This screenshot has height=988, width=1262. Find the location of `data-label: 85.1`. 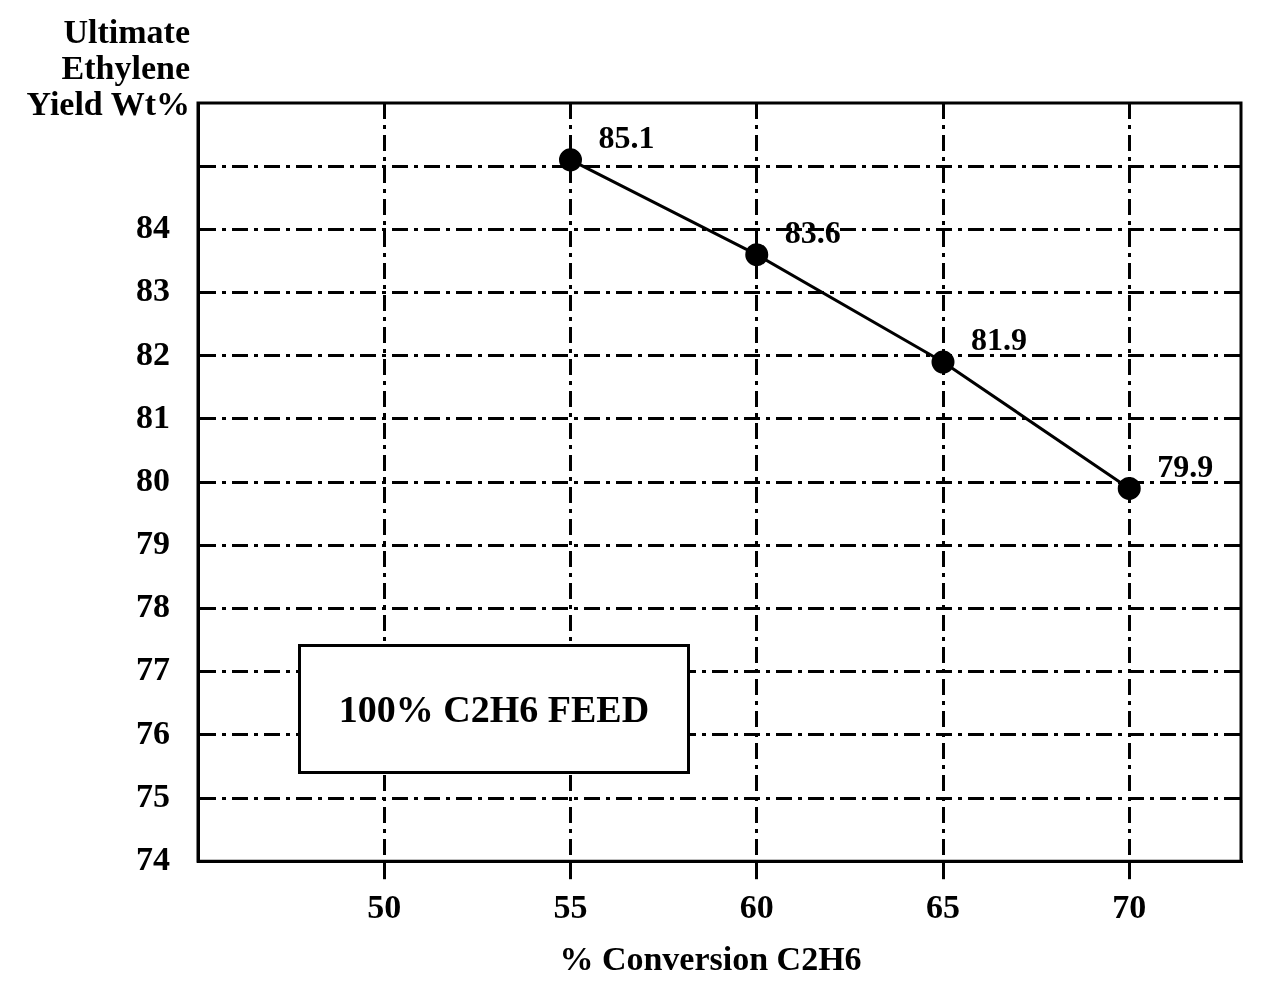

data-label: 85.1 is located at coordinates (626, 137).